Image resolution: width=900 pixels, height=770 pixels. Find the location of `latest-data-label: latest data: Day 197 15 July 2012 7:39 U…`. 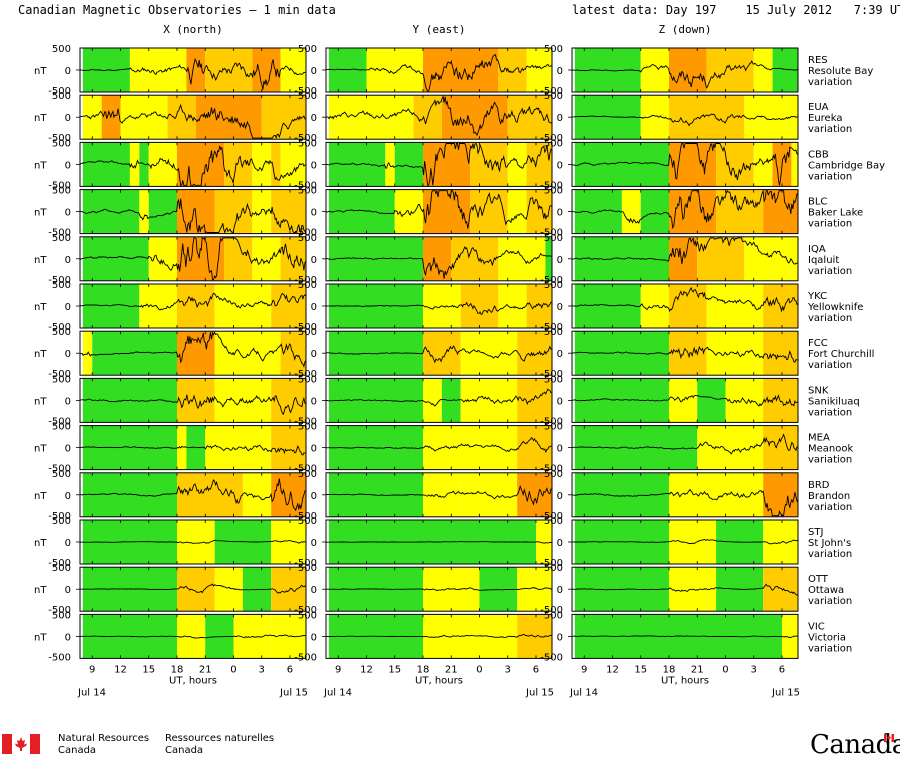

latest-data-label: latest data: Day 197 15 July 2012 7:39 U… is located at coordinates (736, 10).